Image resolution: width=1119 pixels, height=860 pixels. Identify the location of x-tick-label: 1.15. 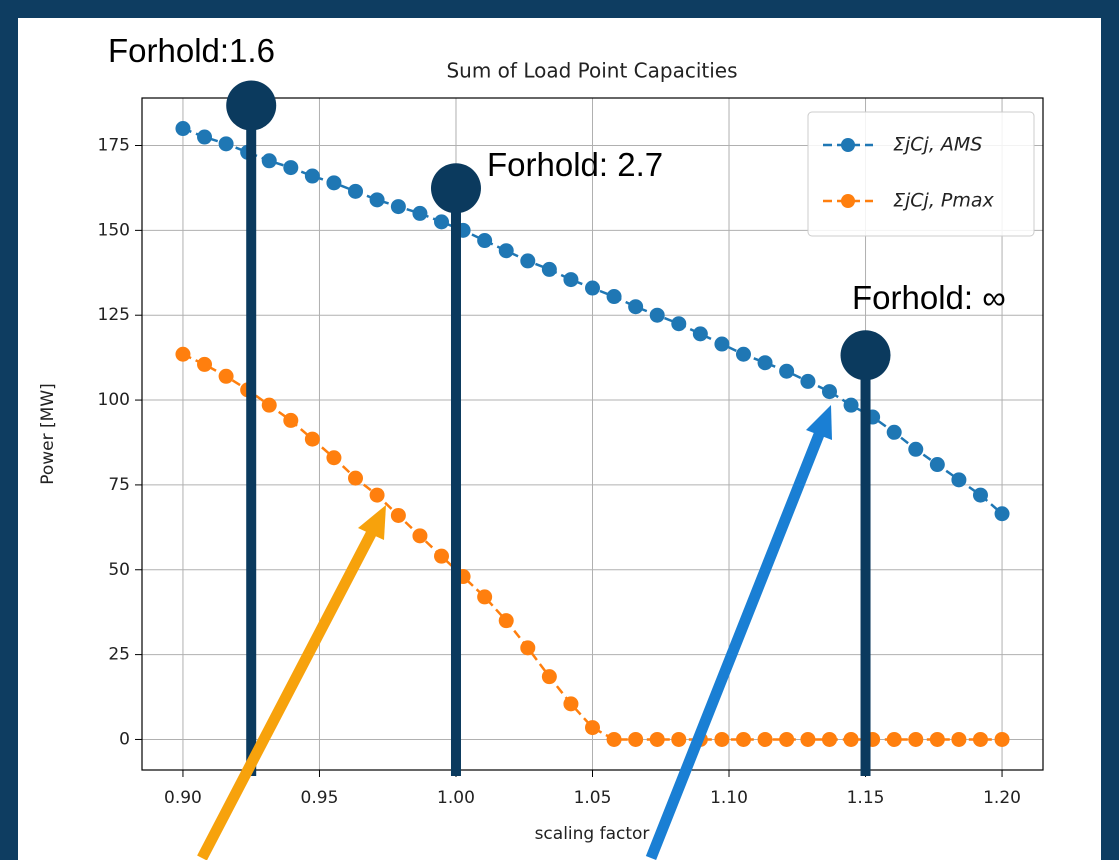
(866, 798).